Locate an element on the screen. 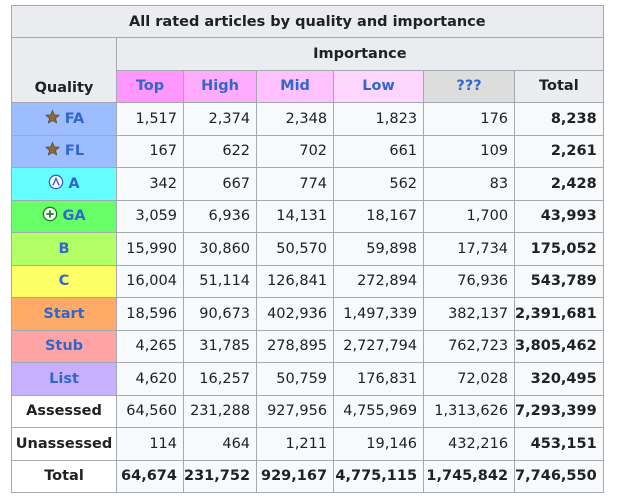  count-cell: 1,517 is located at coordinates (150, 119).